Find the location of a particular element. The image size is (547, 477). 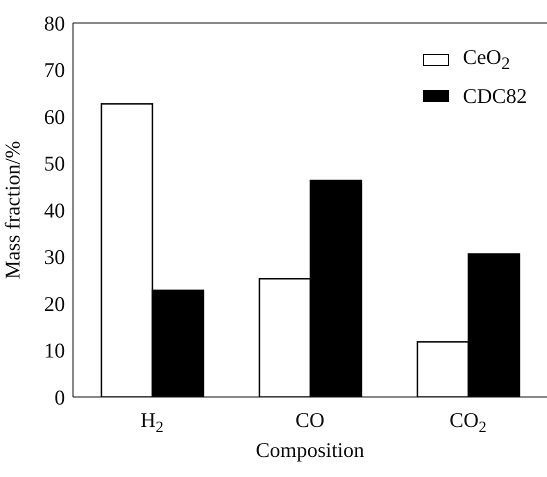

x-tick-label: H$_{2}$ is located at coordinates (152, 422).